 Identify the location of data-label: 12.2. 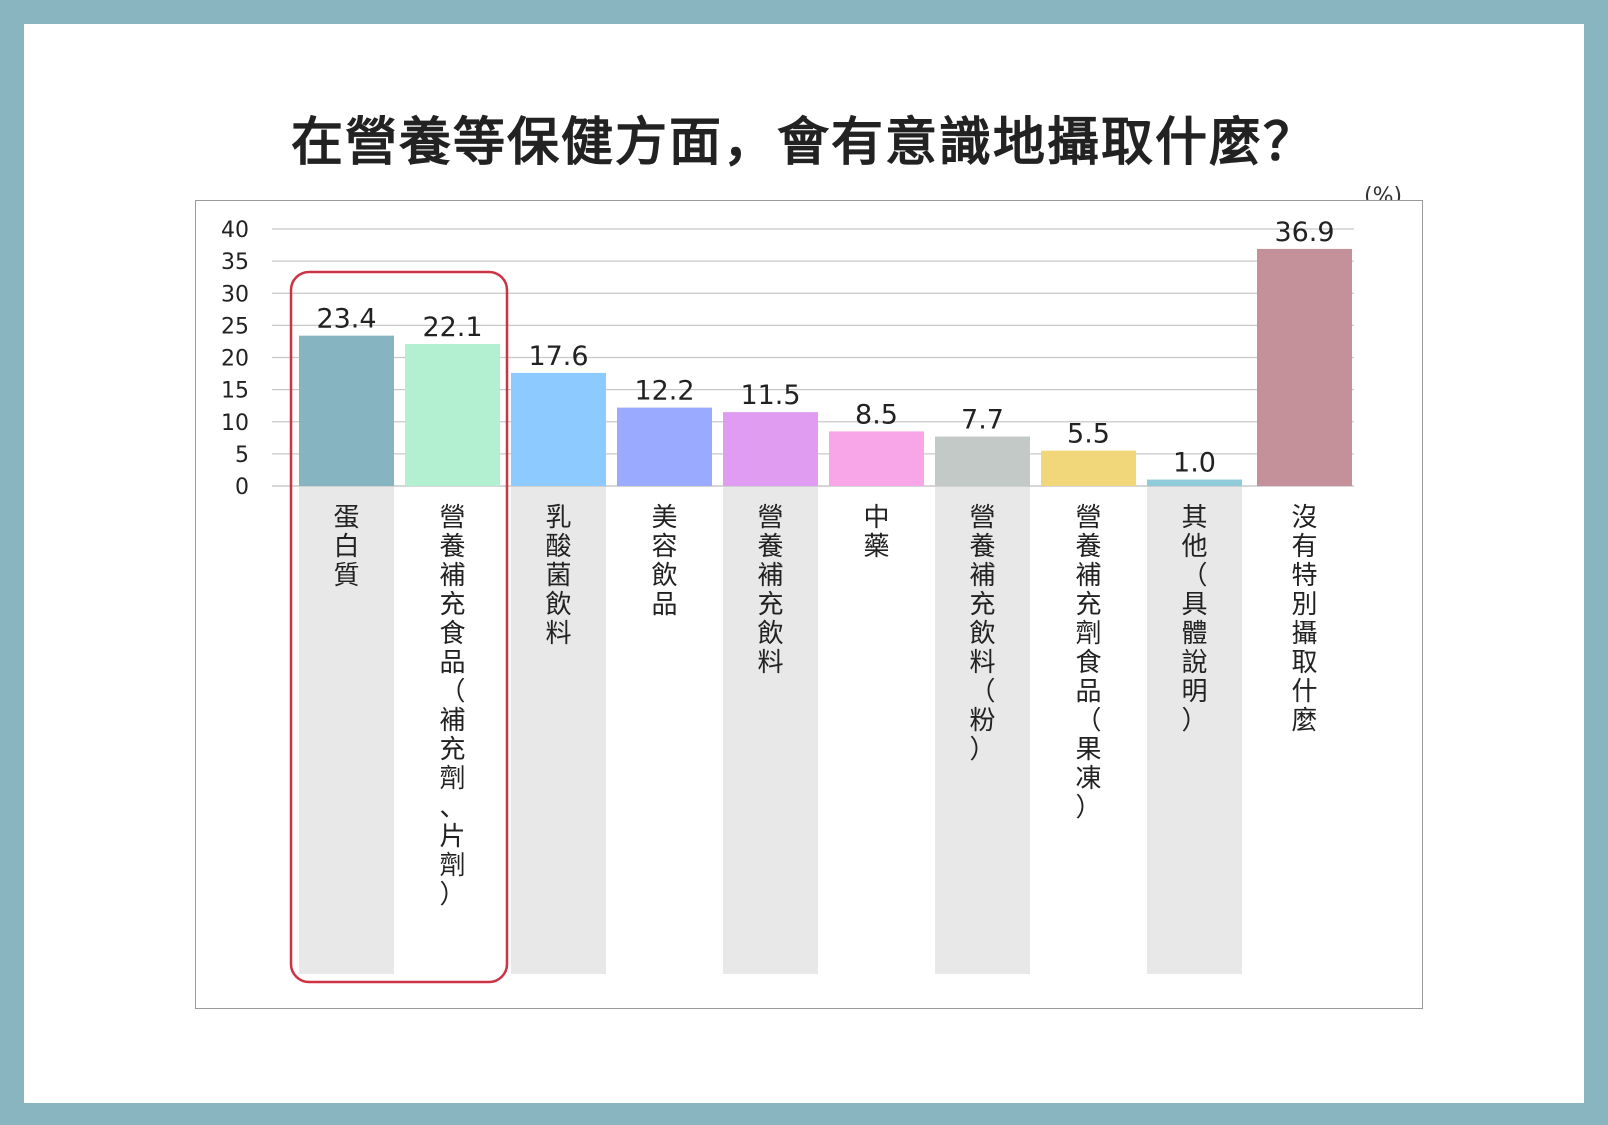
(664, 391).